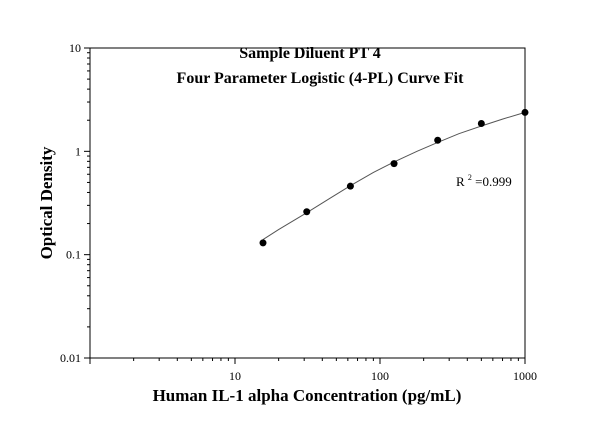 The height and width of the screenshot is (429, 600). I want to click on chart-title: Sample Diluent PT 4, so click(310, 53).